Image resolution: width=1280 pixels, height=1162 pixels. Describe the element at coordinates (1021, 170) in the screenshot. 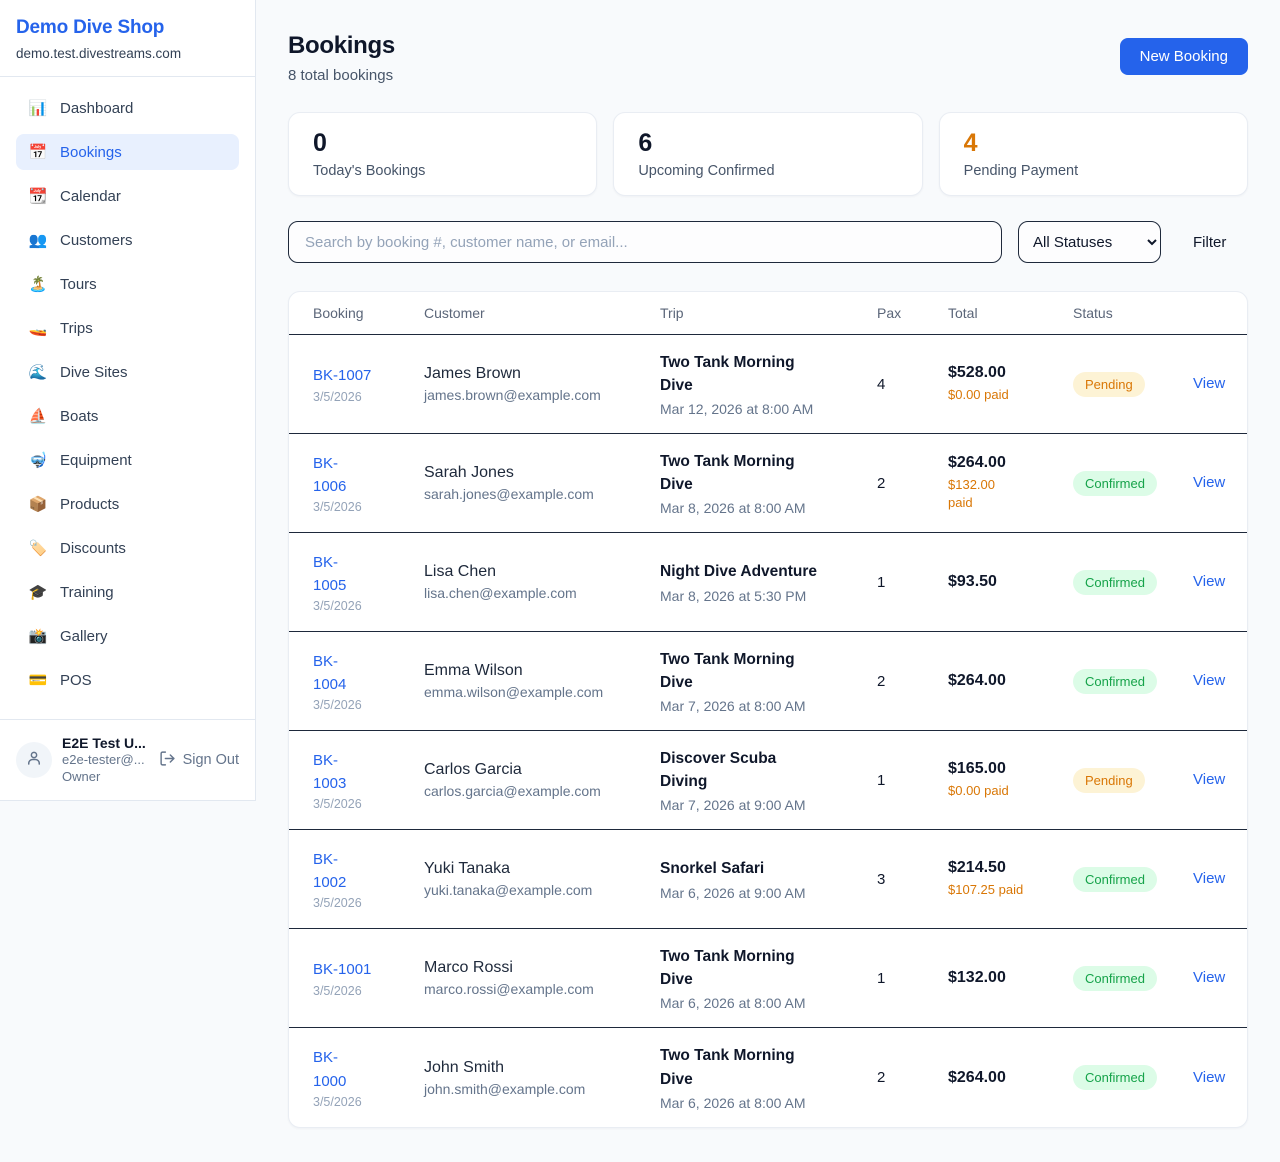

I see `stat-label: Pending Payment` at that location.